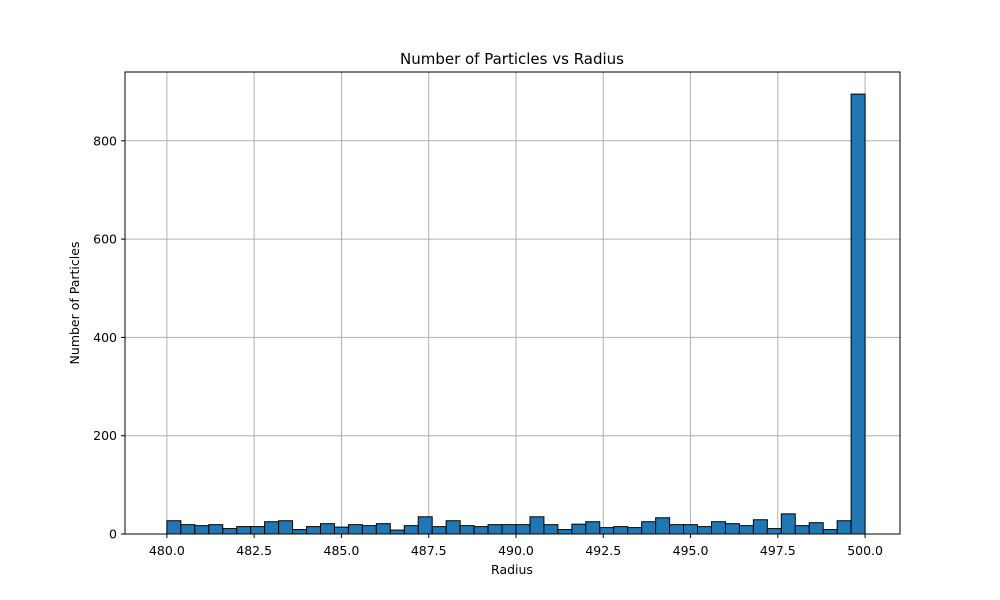 This screenshot has width=1000, height=600. Describe the element at coordinates (512, 569) in the screenshot. I see `x-axis-label: Radius` at that location.